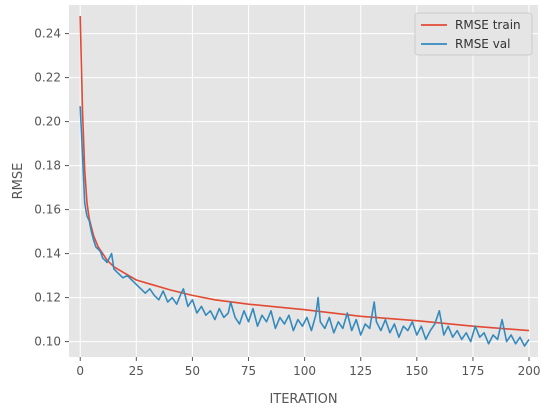 This screenshot has height=410, width=550. Describe the element at coordinates (483, 44) in the screenshot. I see `legend-label: RMSE val` at that location.